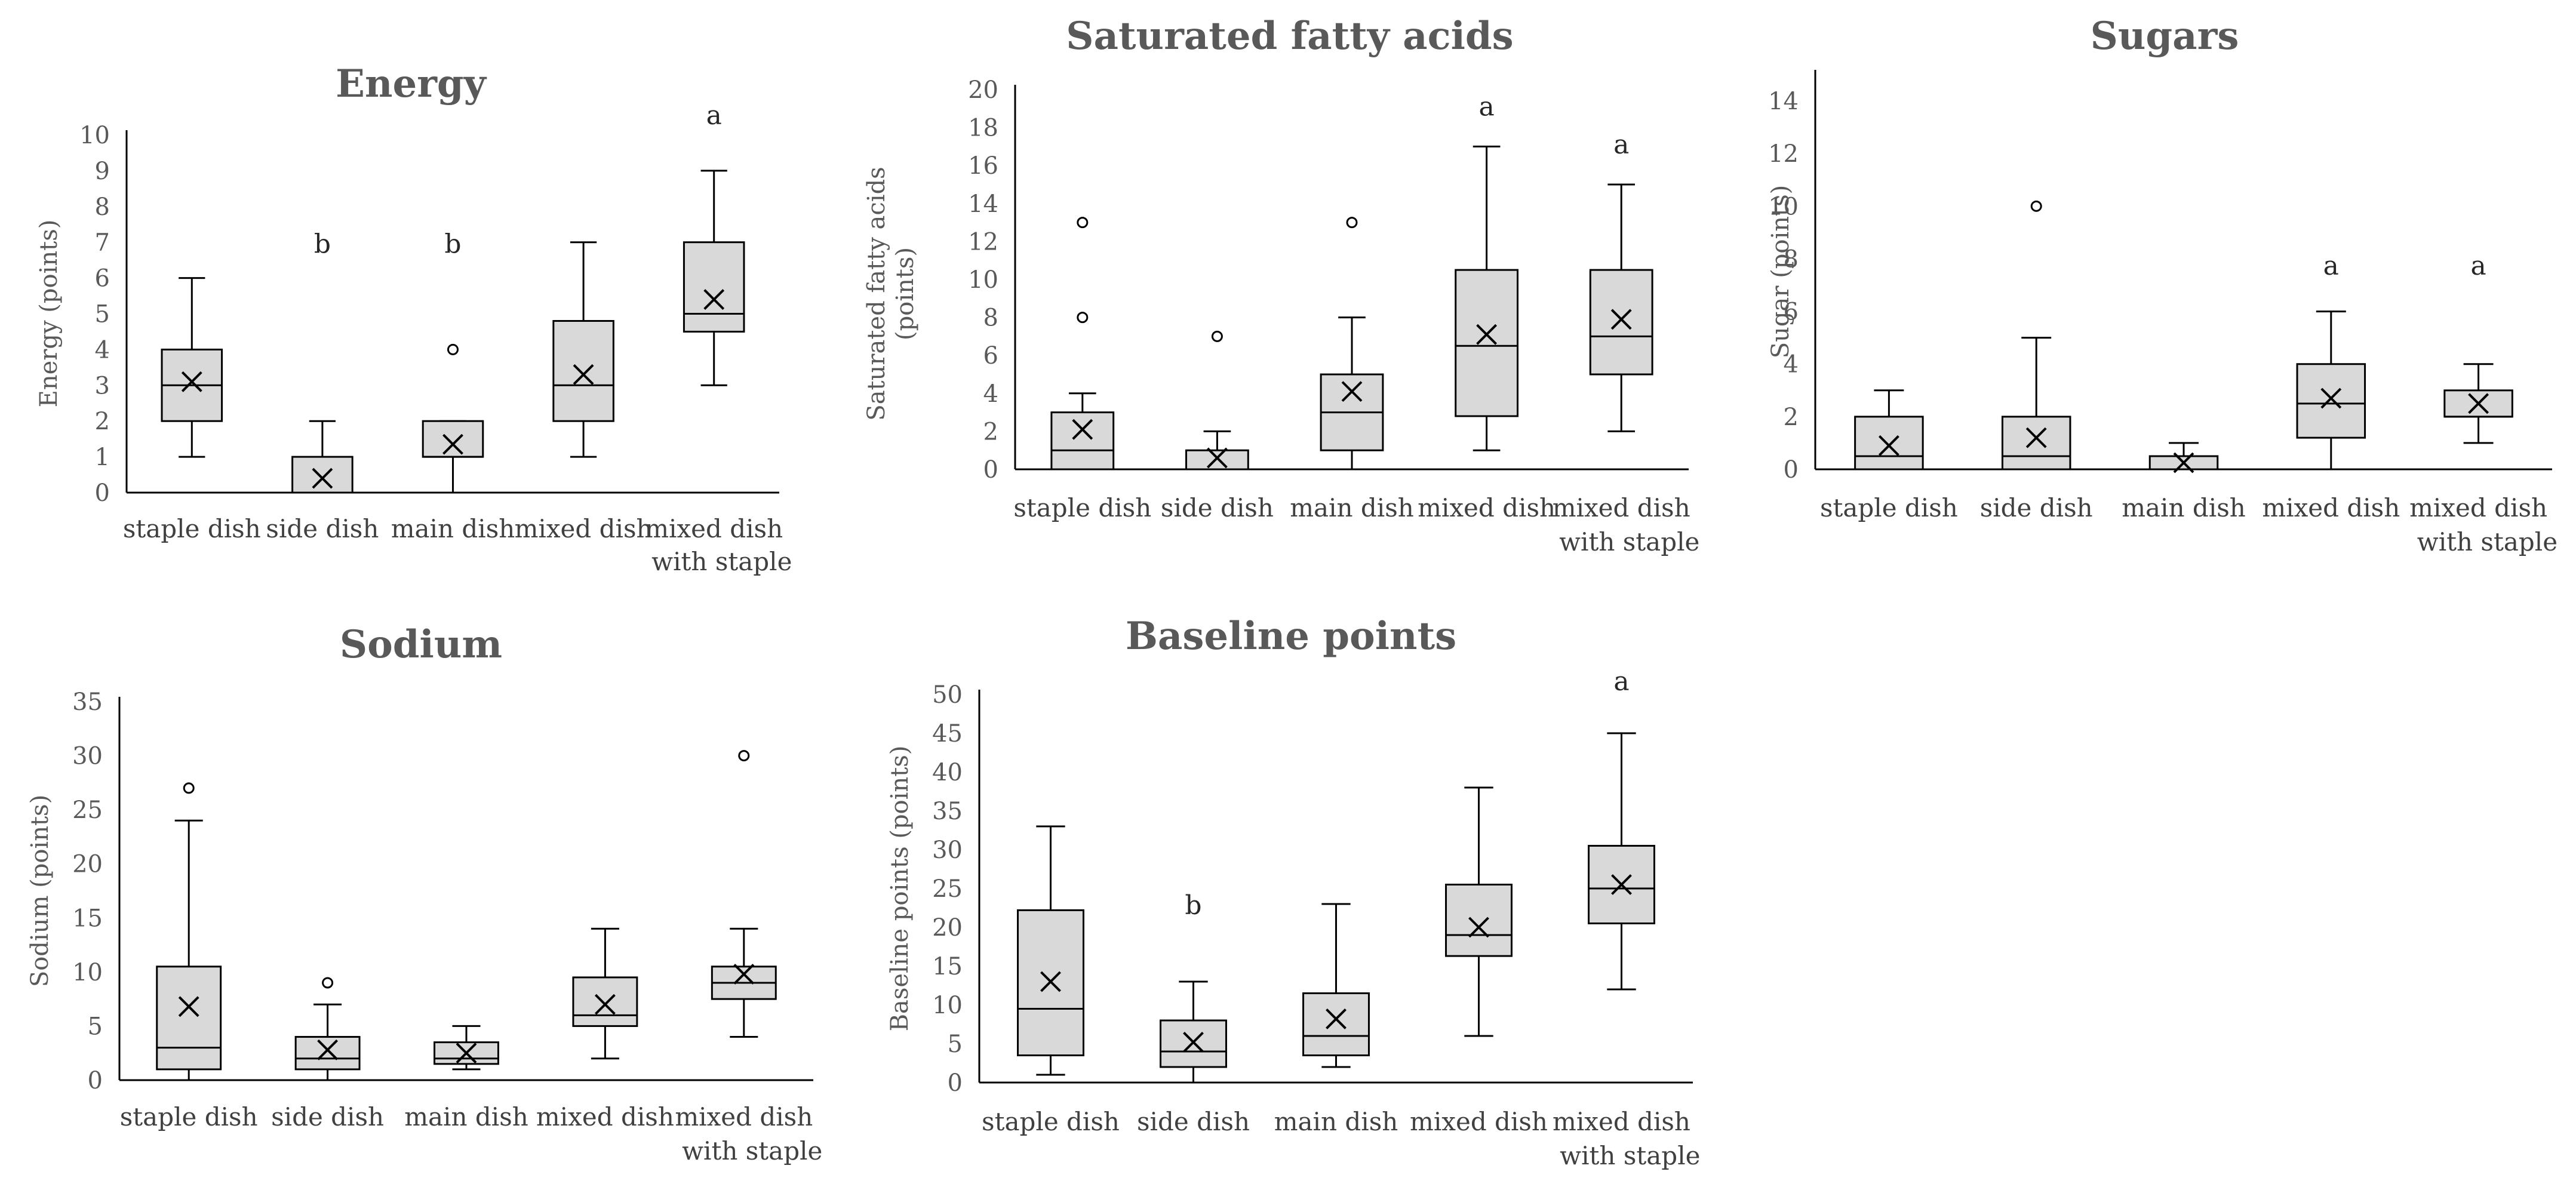 This screenshot has width=2576, height=1190. What do you see at coordinates (947, 734) in the screenshot?
I see `y-tick-label: 45` at bounding box center [947, 734].